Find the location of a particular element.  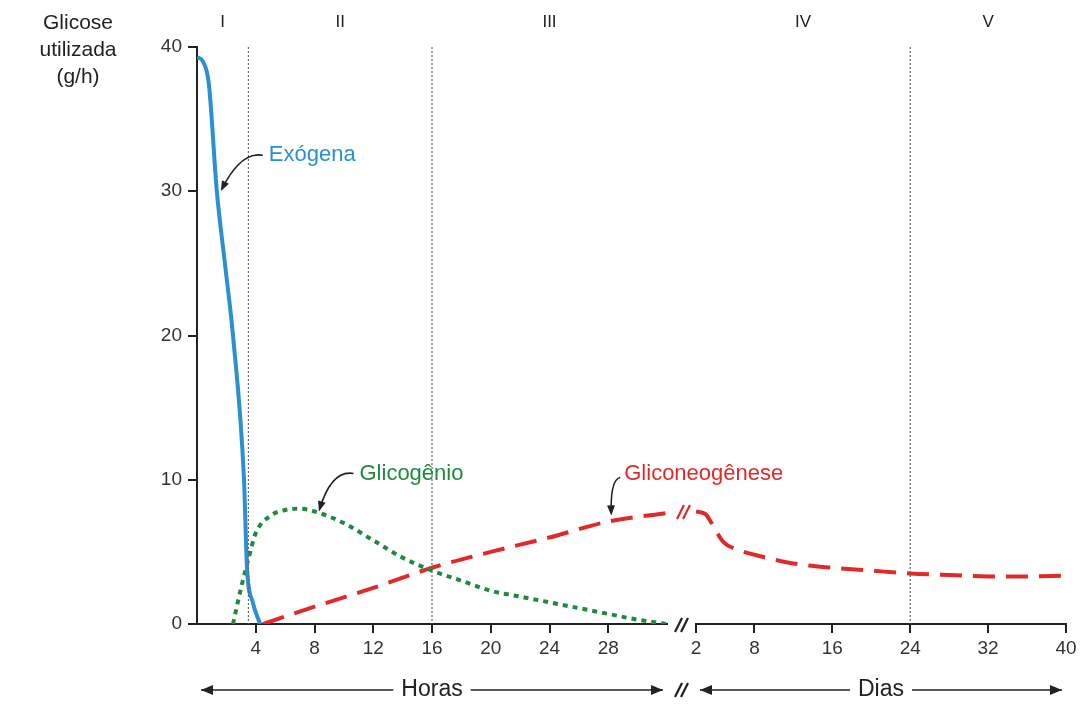

y-tick-label: 0 is located at coordinates (176, 623).